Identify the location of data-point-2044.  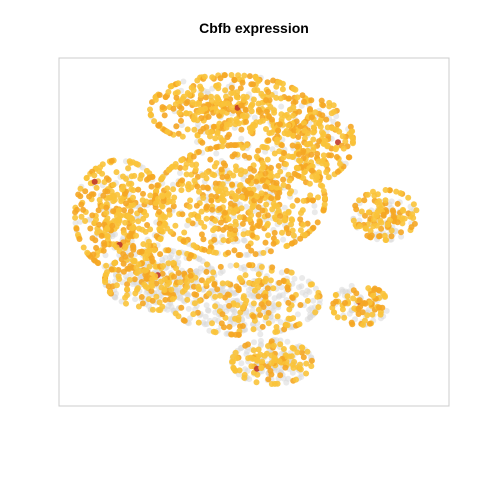
(237, 196).